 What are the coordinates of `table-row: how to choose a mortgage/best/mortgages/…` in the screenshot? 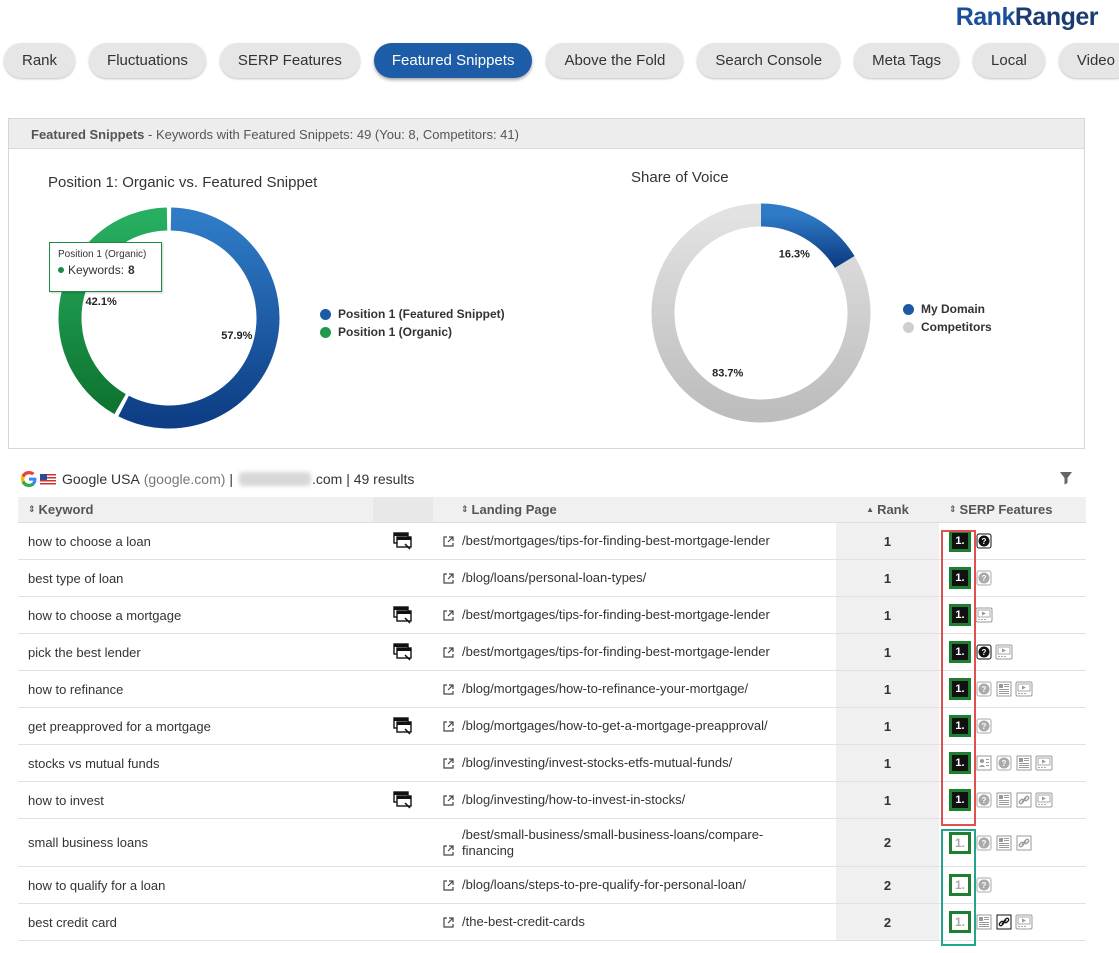 It's located at (552, 615).